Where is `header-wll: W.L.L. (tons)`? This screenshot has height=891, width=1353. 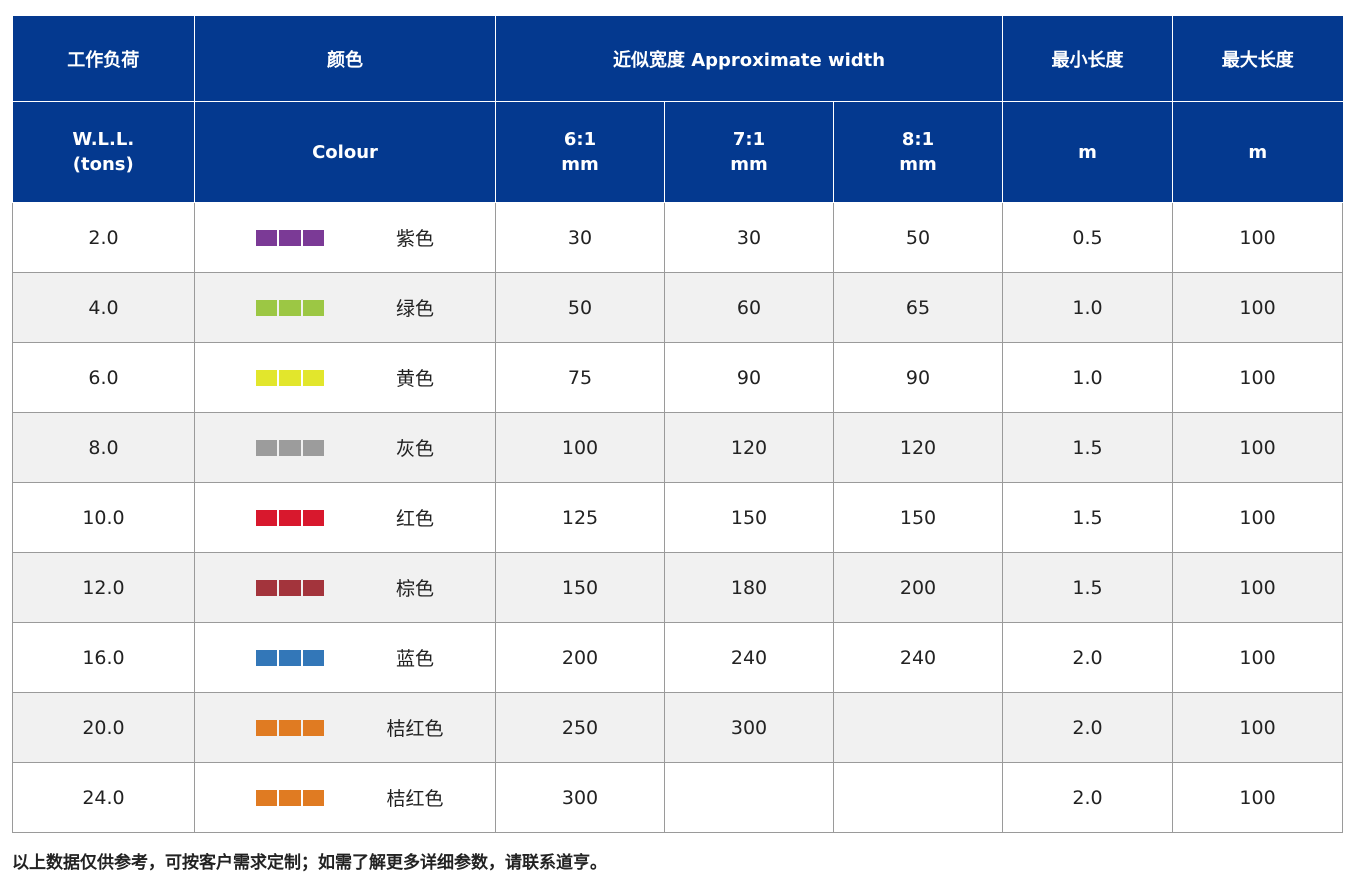
header-wll: W.L.L. (tons) is located at coordinates (103, 152).